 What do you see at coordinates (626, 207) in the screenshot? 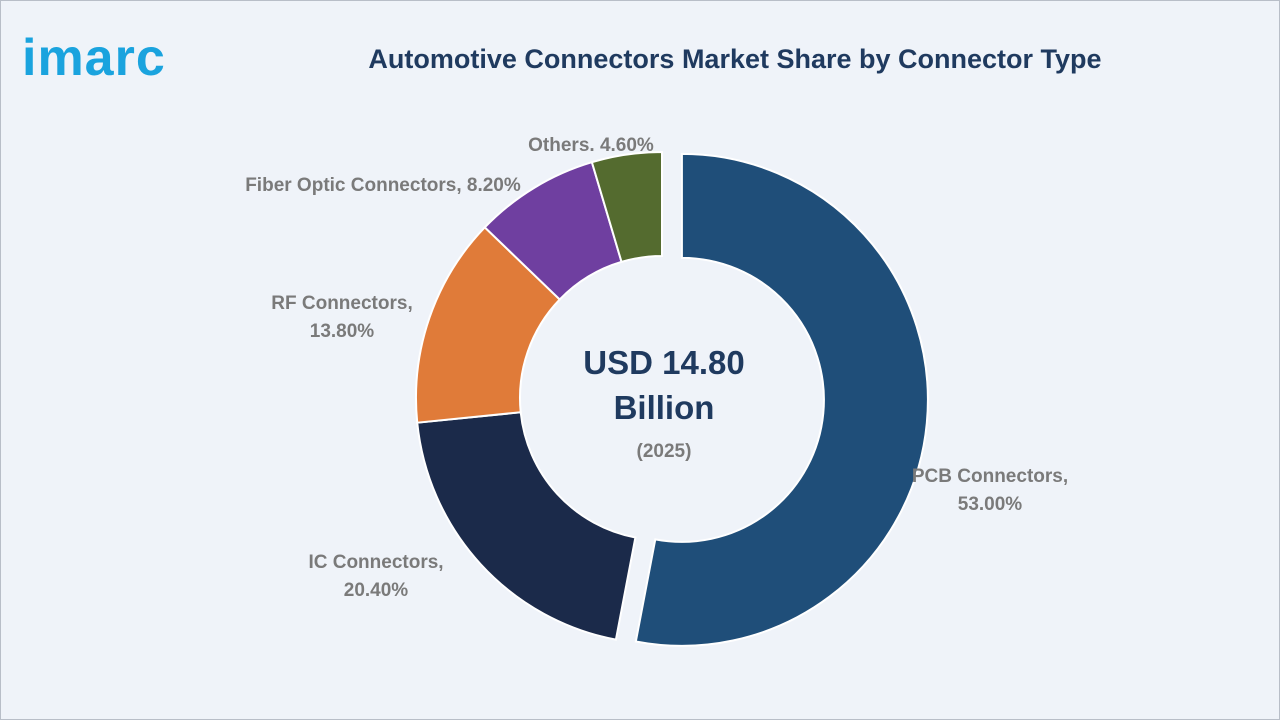
I see `slice-others` at bounding box center [626, 207].